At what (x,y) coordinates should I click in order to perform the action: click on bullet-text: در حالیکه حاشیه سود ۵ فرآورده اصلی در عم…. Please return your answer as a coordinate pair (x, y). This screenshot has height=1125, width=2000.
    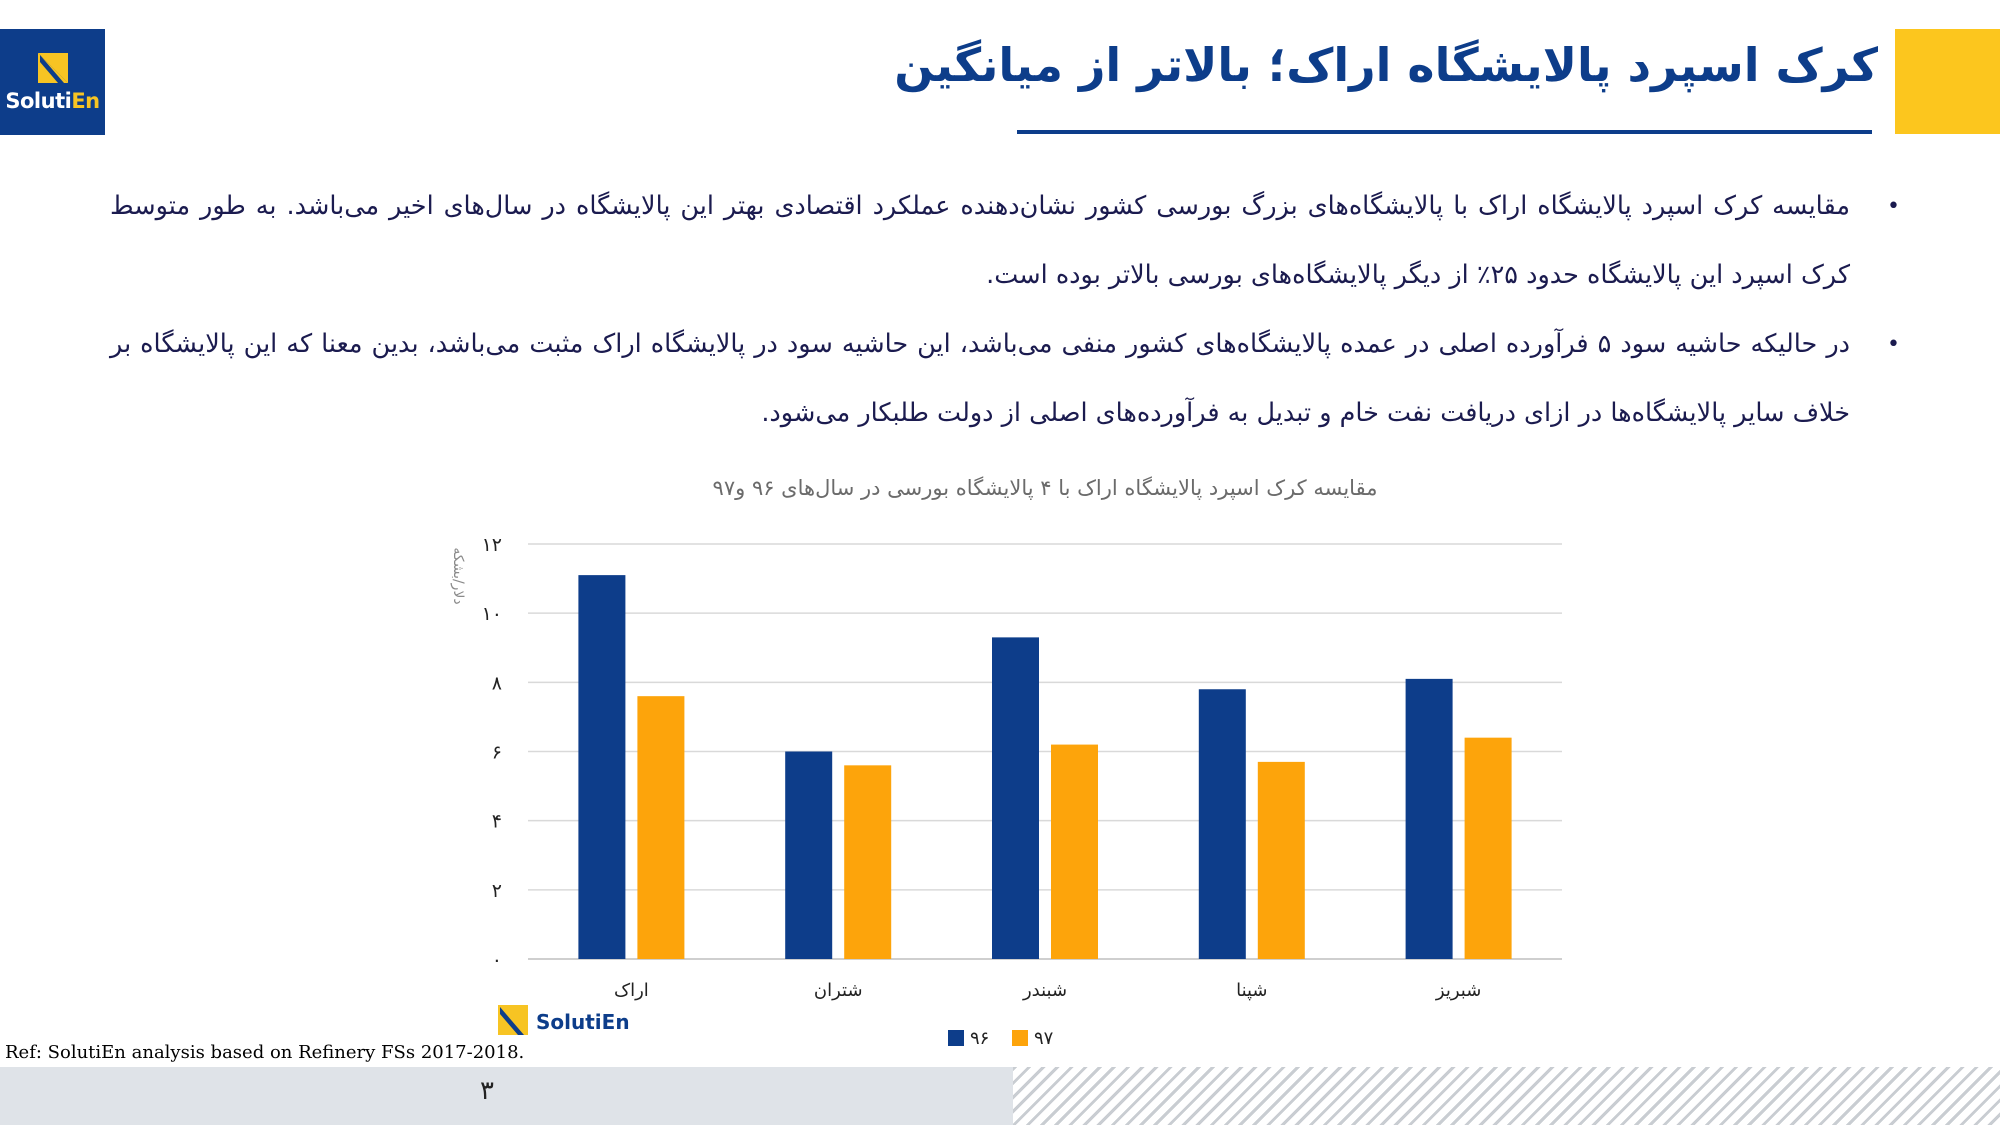
    Looking at the image, I should click on (980, 378).